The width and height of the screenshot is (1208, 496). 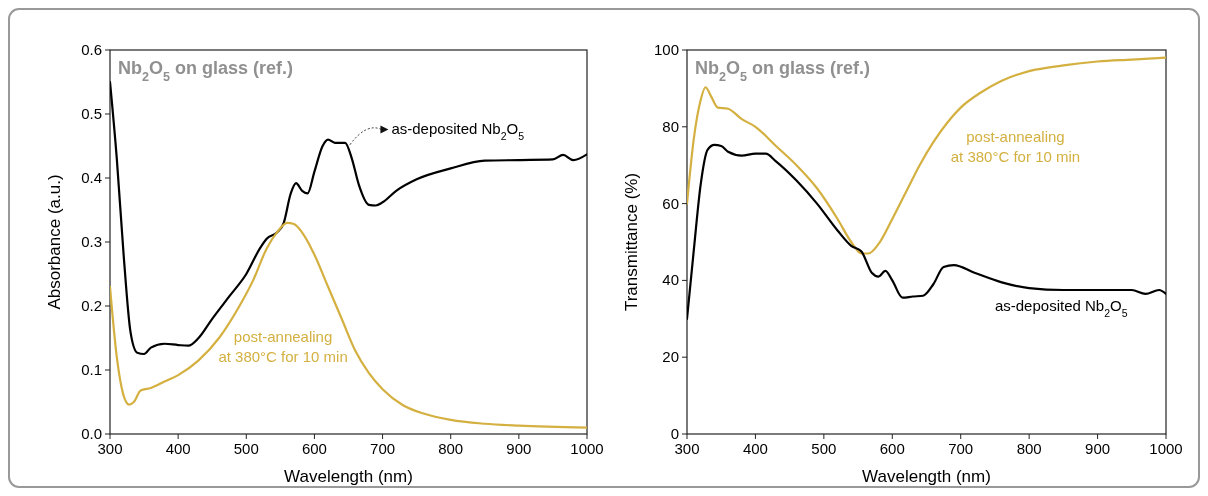 I want to click on y-axis-title: Absorbance (a.u.), so click(x=54, y=242).